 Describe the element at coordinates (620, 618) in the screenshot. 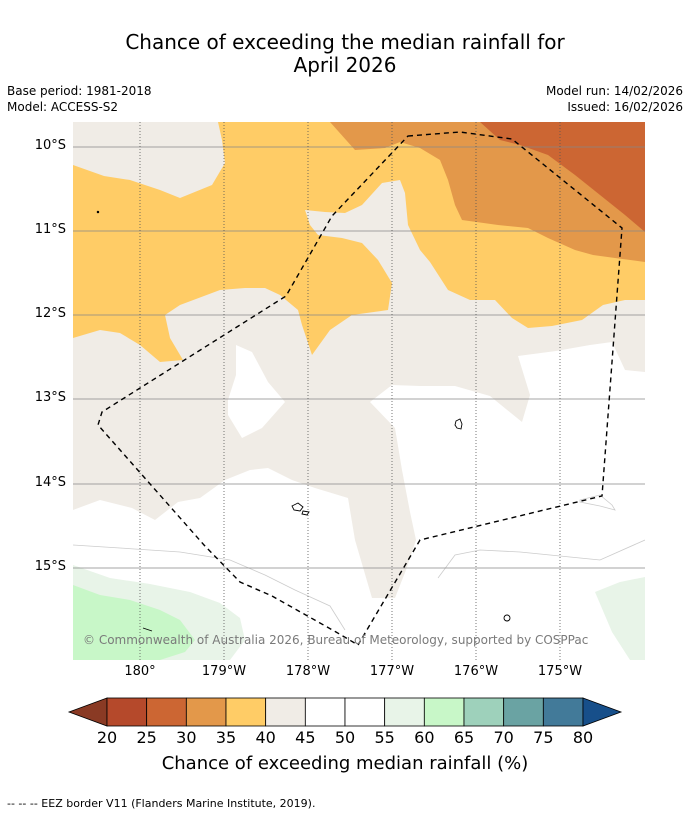

I see `region-55-60-east` at that location.